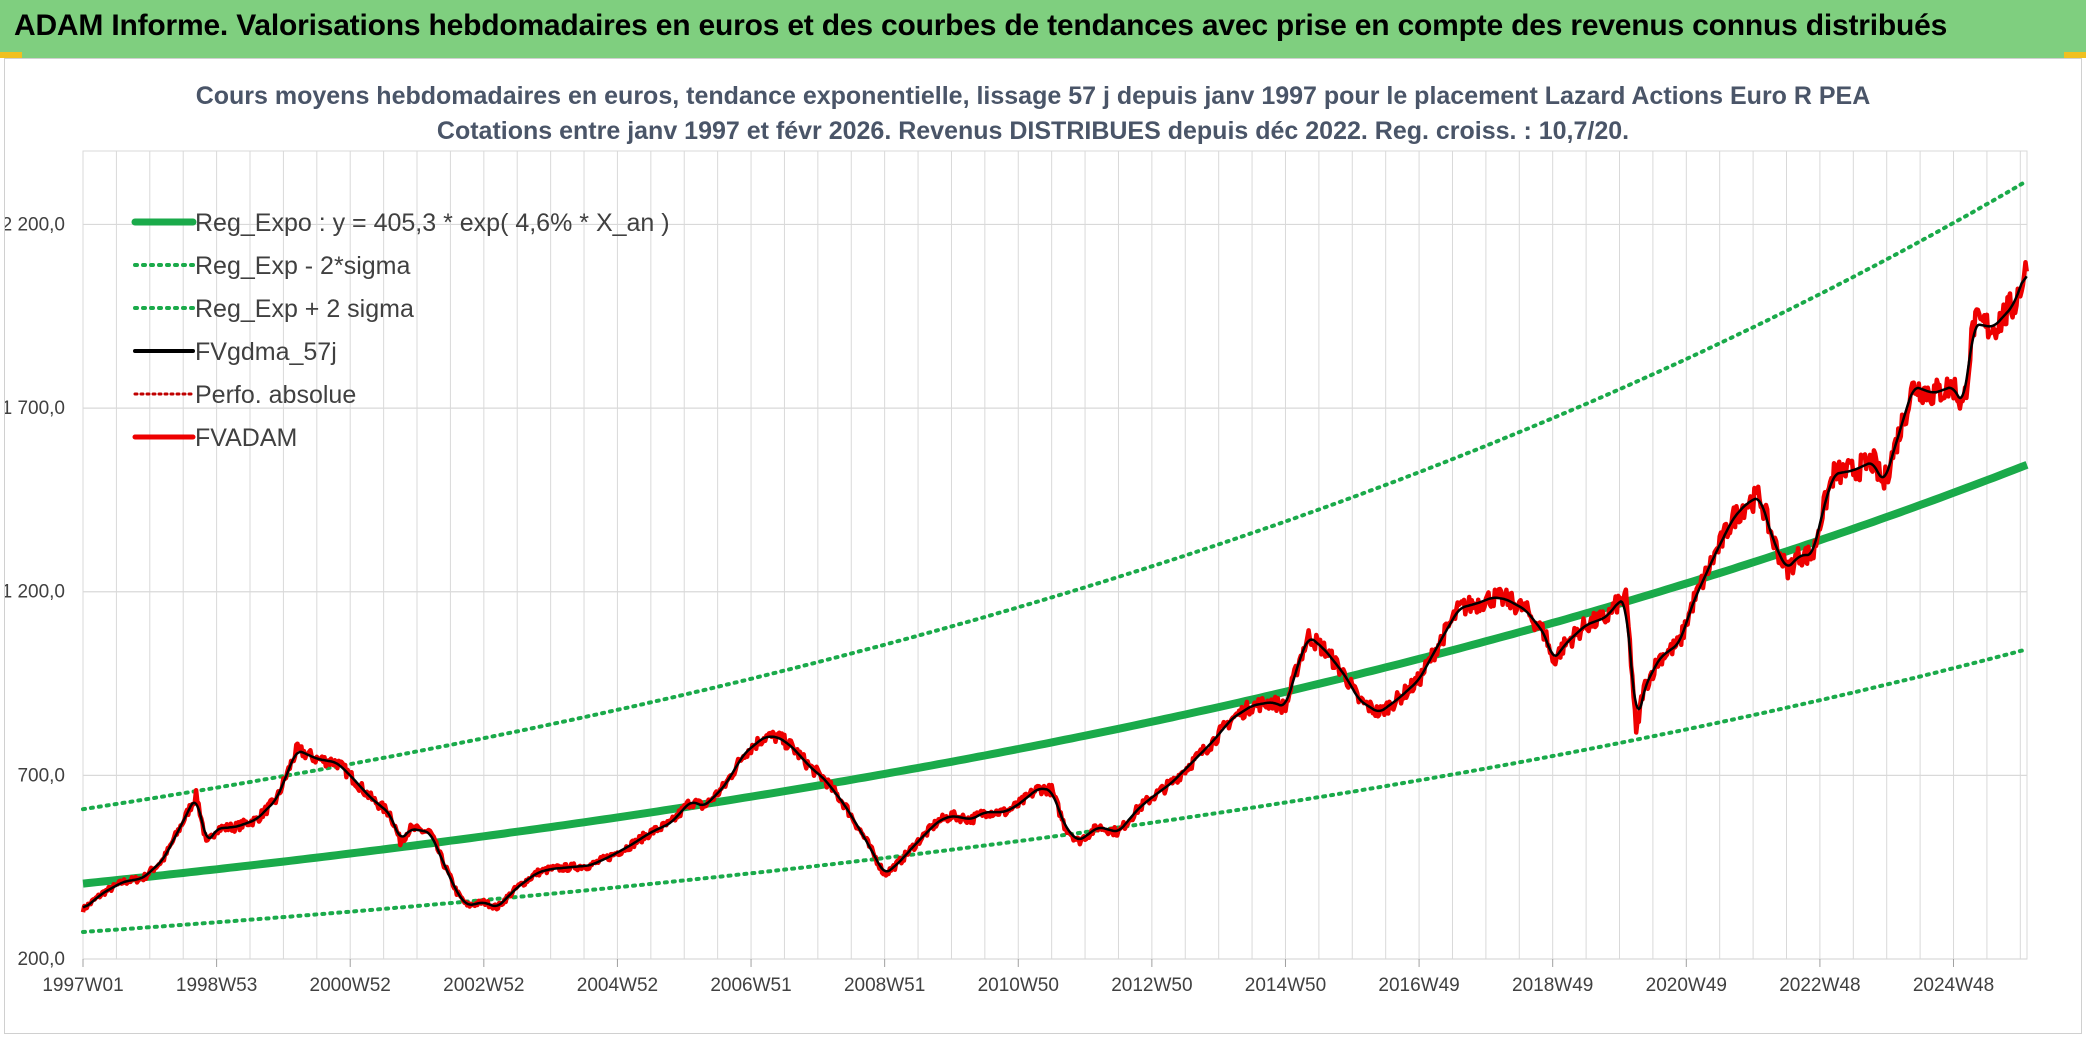  Describe the element at coordinates (304, 309) in the screenshot. I see `legend-label-upper: Reg_Exp + 2 sigma` at that location.